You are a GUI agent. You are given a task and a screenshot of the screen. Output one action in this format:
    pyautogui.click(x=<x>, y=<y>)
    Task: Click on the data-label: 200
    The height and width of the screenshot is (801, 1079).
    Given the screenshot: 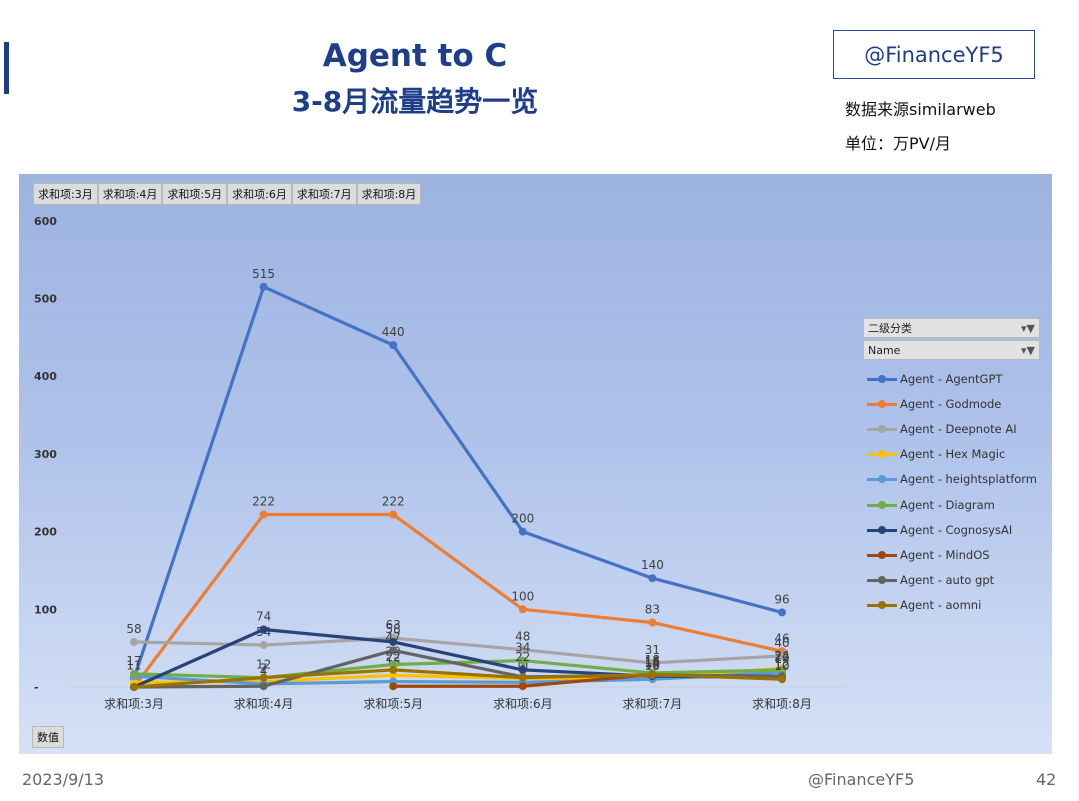 What is the action you would take?
    pyautogui.click(x=522, y=519)
    